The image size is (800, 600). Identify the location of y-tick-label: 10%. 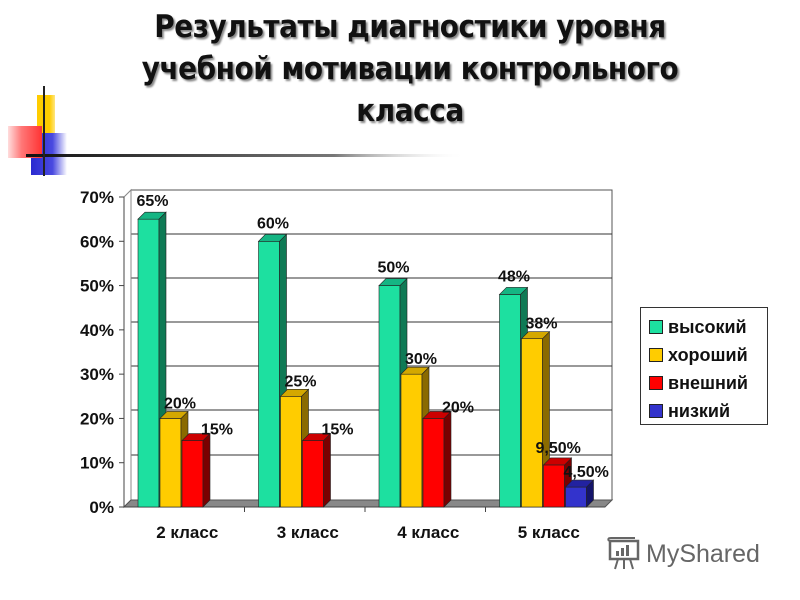
(97, 463).